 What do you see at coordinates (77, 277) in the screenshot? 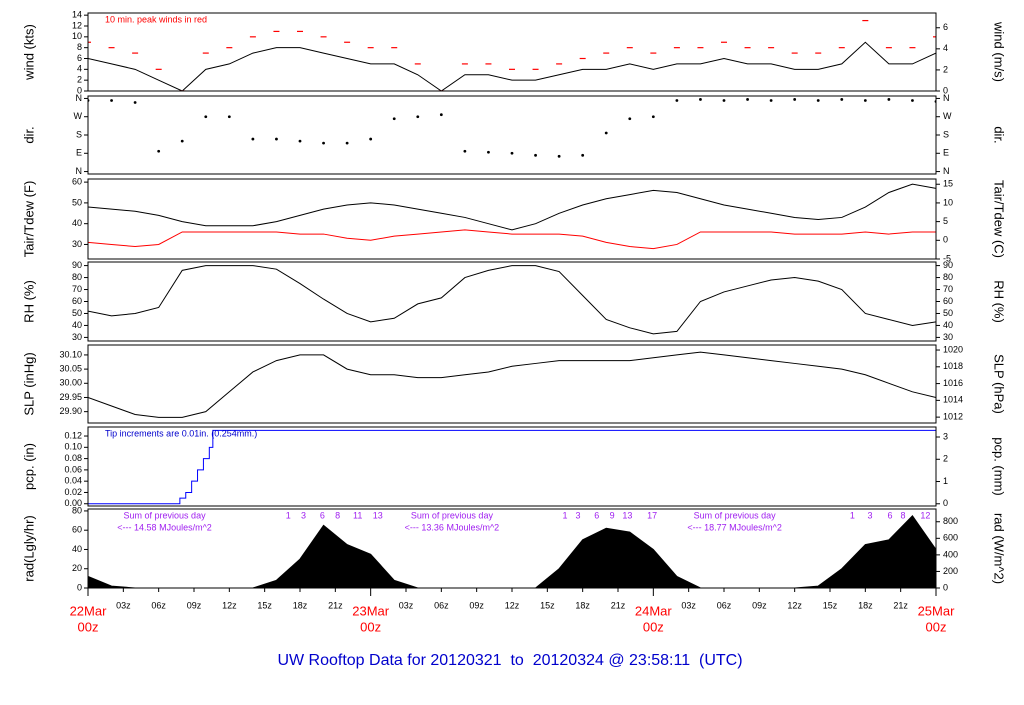
I see `y-tick-label: 80` at bounding box center [77, 277].